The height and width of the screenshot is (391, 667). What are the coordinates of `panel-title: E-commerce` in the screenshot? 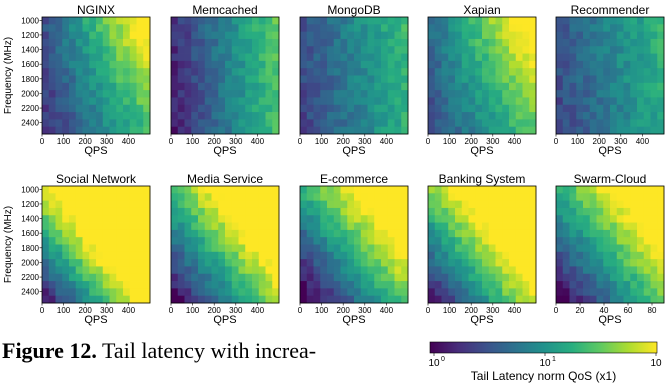 It's located at (354, 179).